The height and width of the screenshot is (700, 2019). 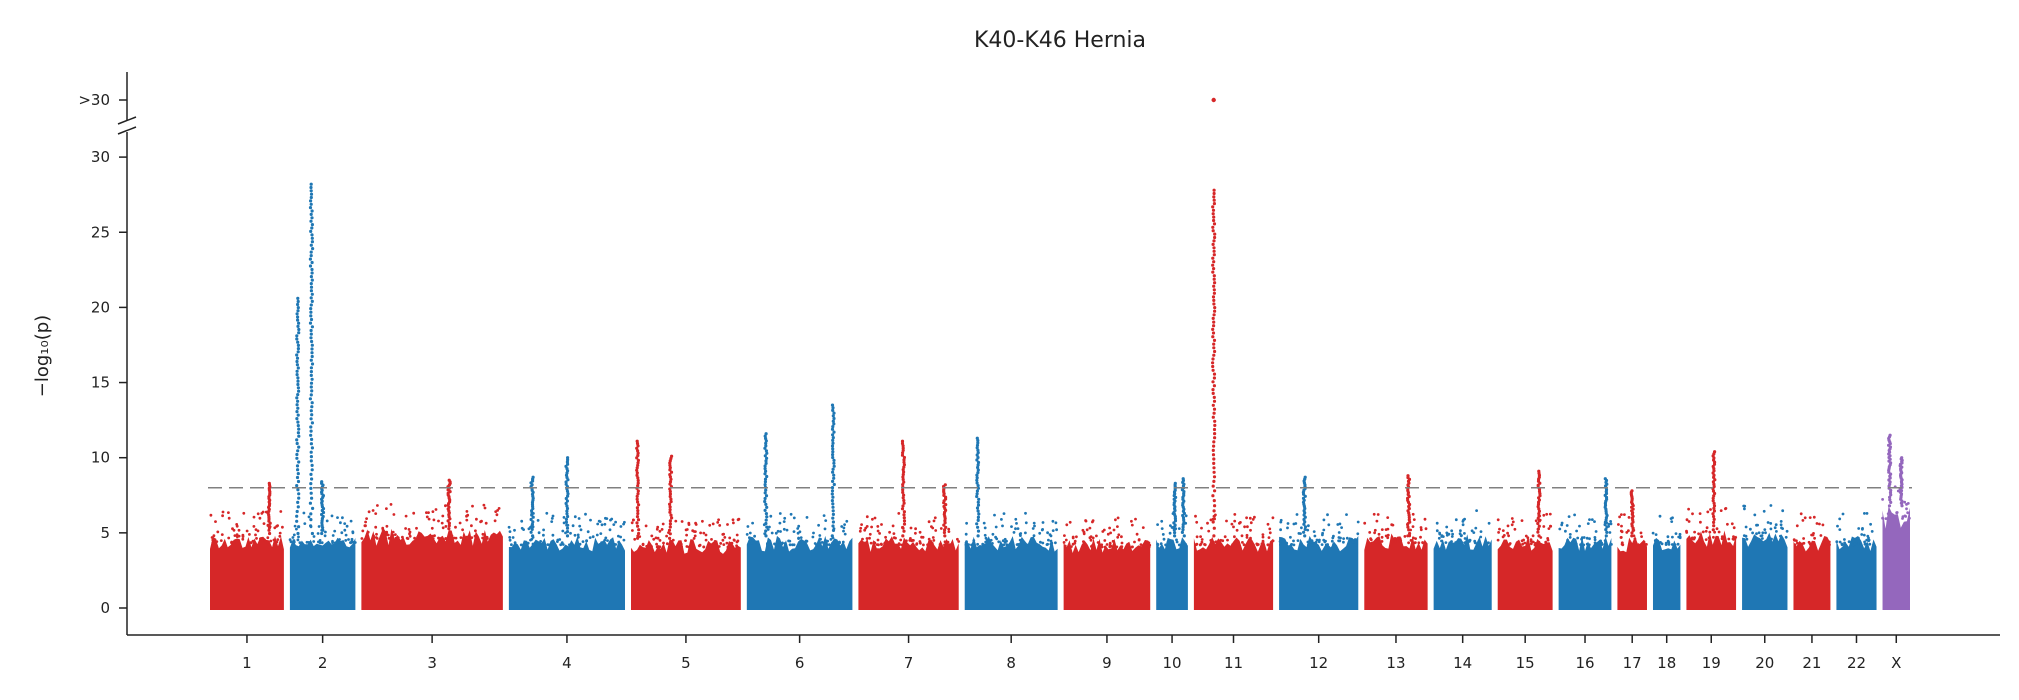 I want to click on y-tick-label: 10, so click(x=100, y=458).